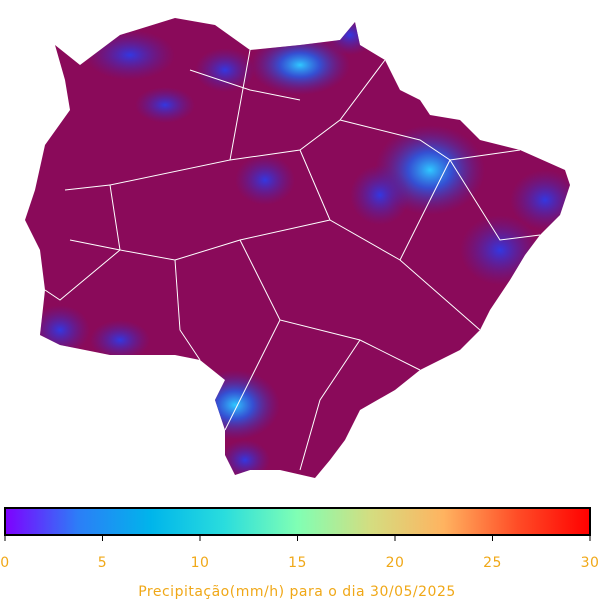 This screenshot has width=600, height=600. Describe the element at coordinates (492, 563) in the screenshot. I see `colorbar-tick-label: 25` at that location.